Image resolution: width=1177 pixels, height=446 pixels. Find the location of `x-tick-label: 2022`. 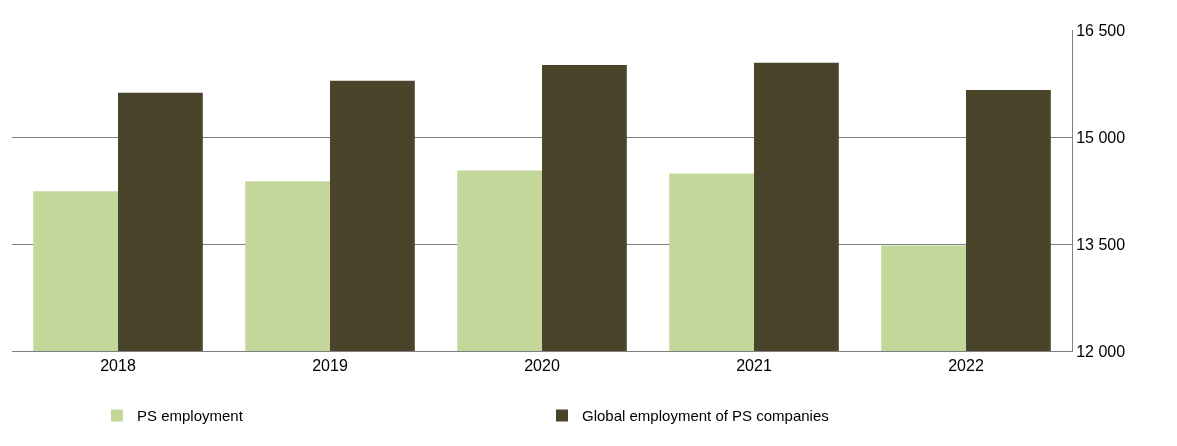

x-tick-label: 2022 is located at coordinates (966, 366).